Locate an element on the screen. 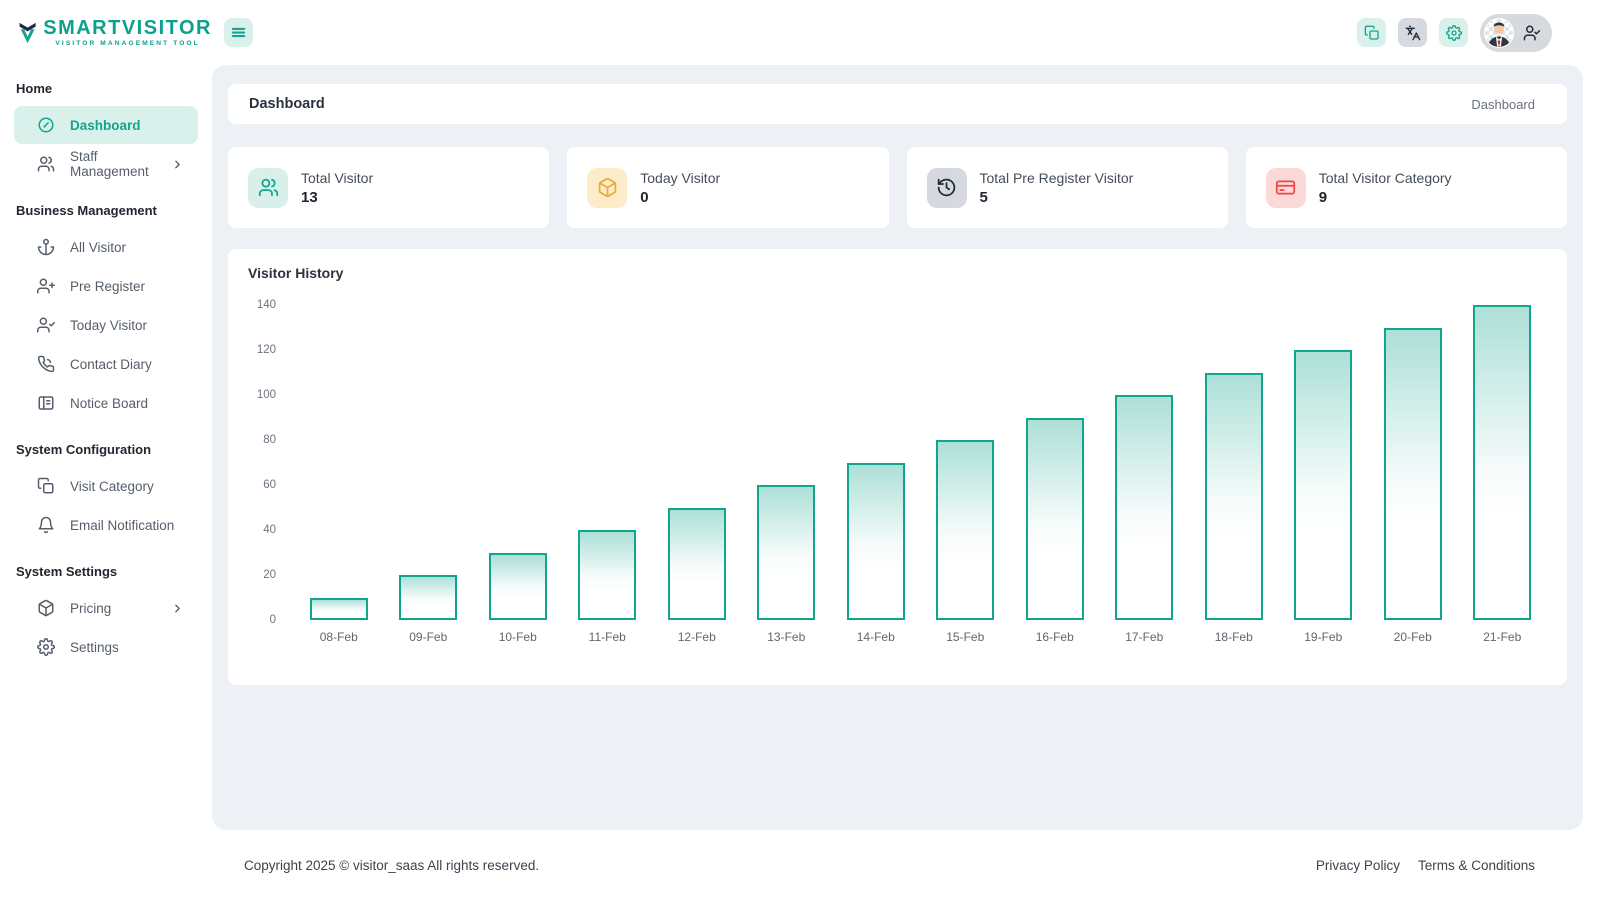 This screenshot has width=1600, height=900. sidebar-item-today-visitor: Today Visitor is located at coordinates (106, 325).